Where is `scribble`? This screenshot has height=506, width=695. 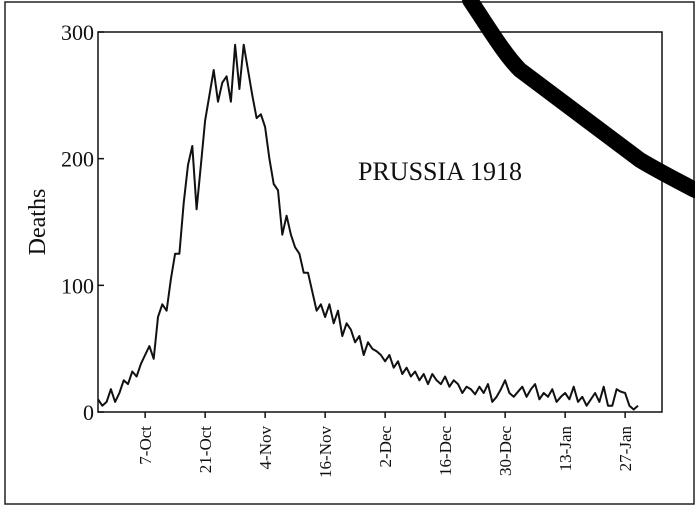 scribble is located at coordinates (578, 99).